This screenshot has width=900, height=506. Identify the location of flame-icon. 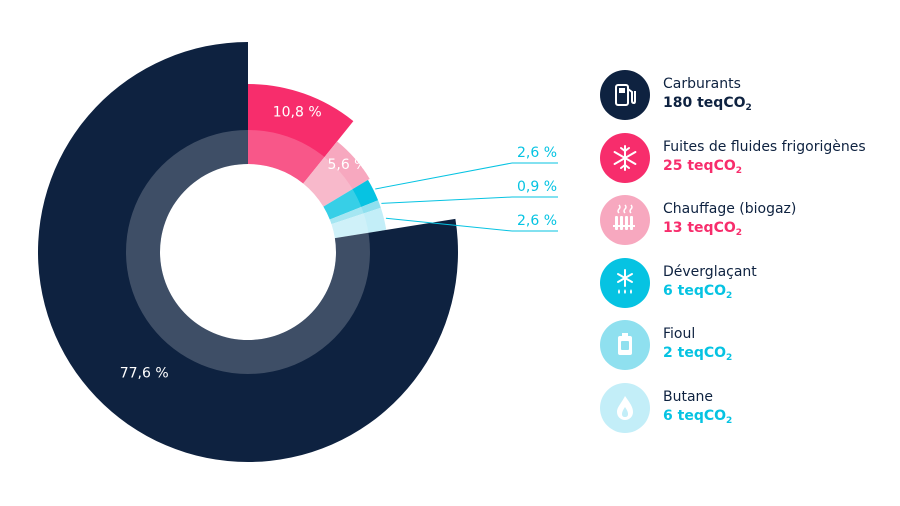
(625, 407).